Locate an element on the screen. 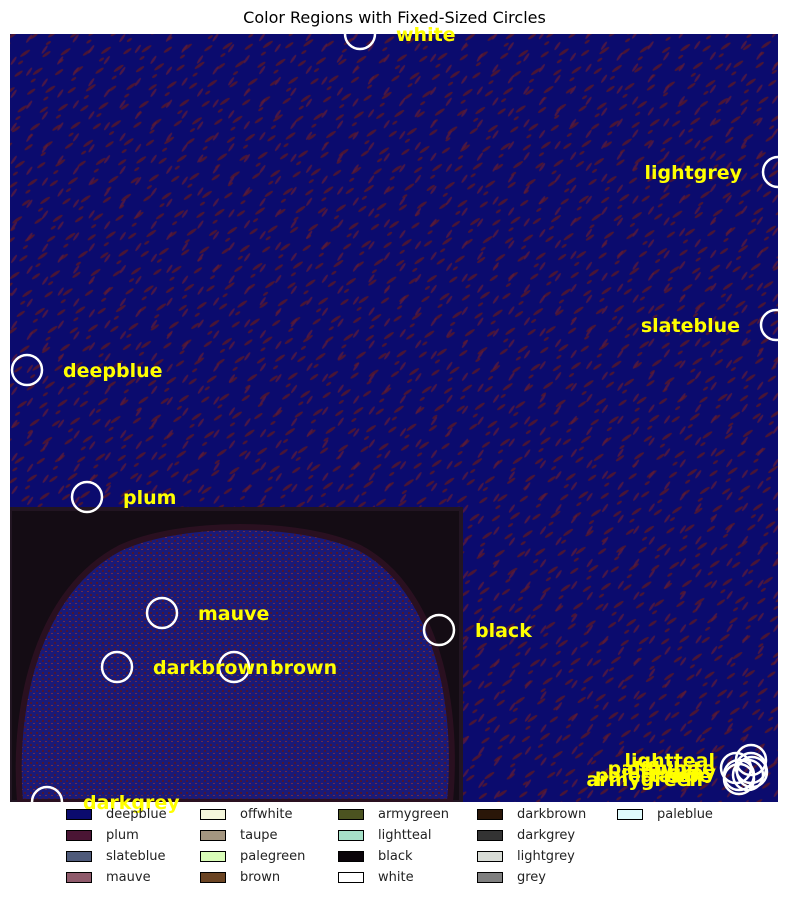 The height and width of the screenshot is (899, 789). point-label-deepblue: deepblue is located at coordinates (113, 371).